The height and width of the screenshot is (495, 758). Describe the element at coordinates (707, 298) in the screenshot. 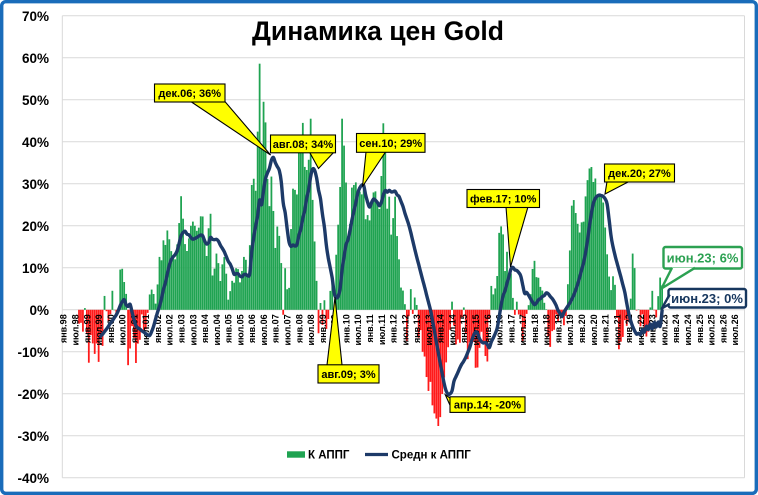

I see `svg-text: июн.23; 0%` at that location.